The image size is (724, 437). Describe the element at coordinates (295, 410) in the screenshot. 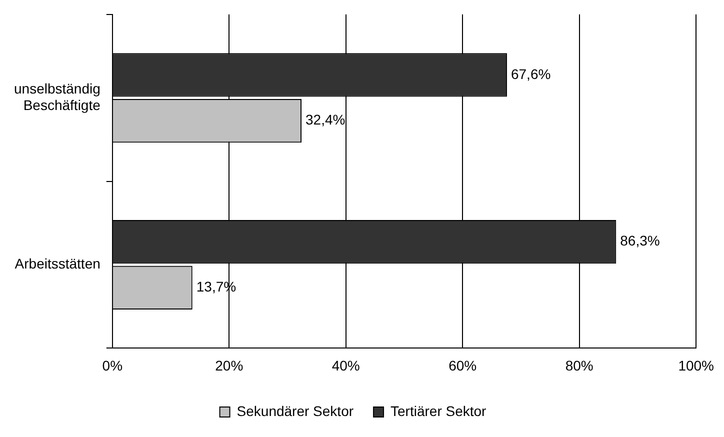

I see `legend-label: Sekundärer Sektor` at that location.